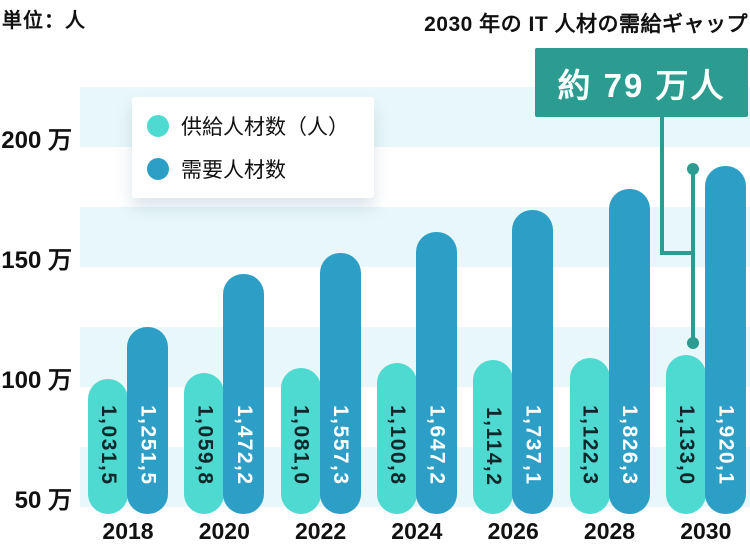 The height and width of the screenshot is (552, 750). I want to click on demand-bar: 1,737,1, so click(533, 362).